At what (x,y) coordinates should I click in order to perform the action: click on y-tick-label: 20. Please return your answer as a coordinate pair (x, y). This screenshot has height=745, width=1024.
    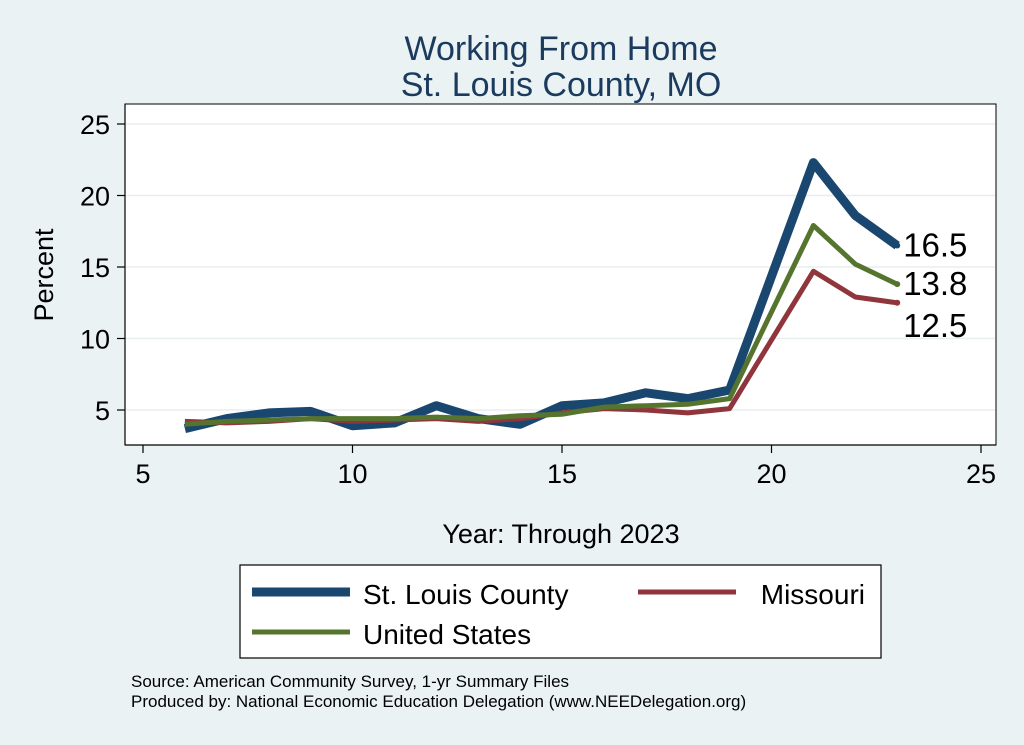
    Looking at the image, I should click on (95, 197).